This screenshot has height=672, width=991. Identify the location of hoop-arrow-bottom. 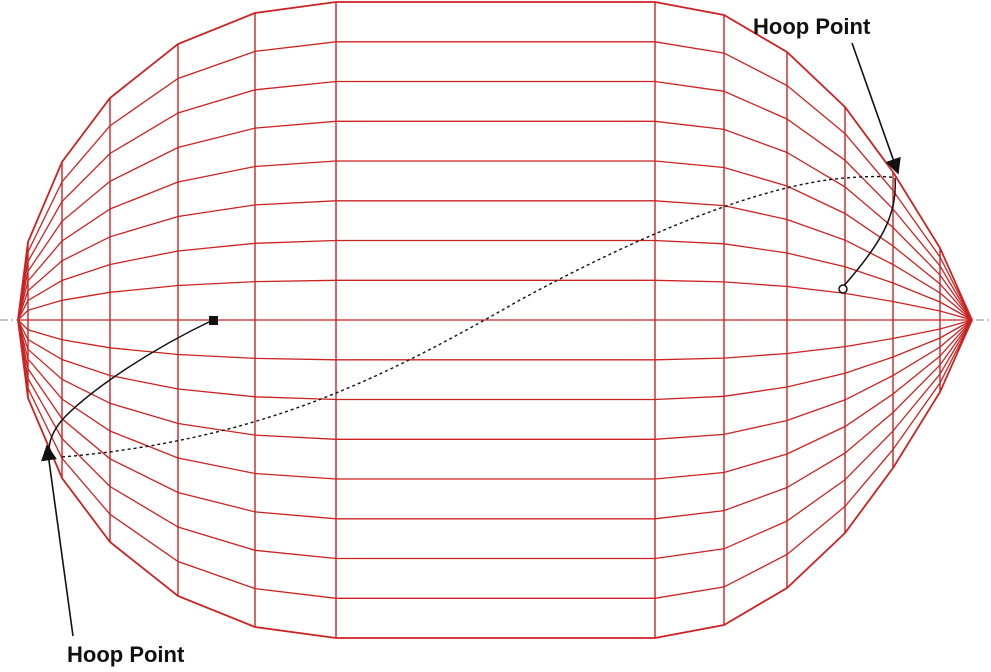
(57, 540).